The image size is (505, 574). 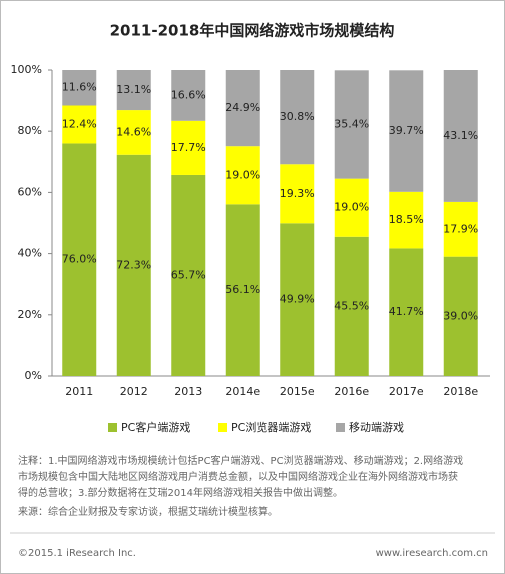 I want to click on data-label: 45.5%, so click(x=351, y=305).